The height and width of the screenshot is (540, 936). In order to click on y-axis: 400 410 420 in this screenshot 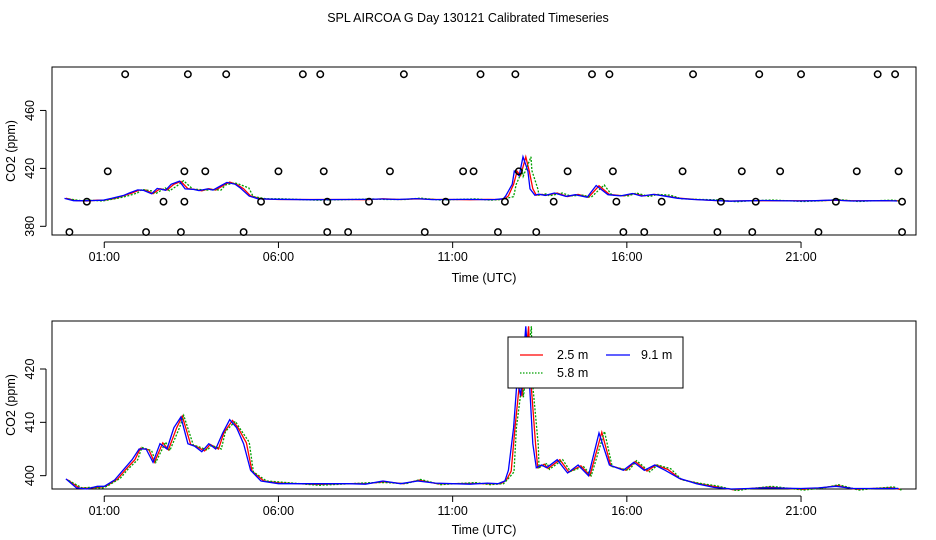, I will do `click(35, 422)`.